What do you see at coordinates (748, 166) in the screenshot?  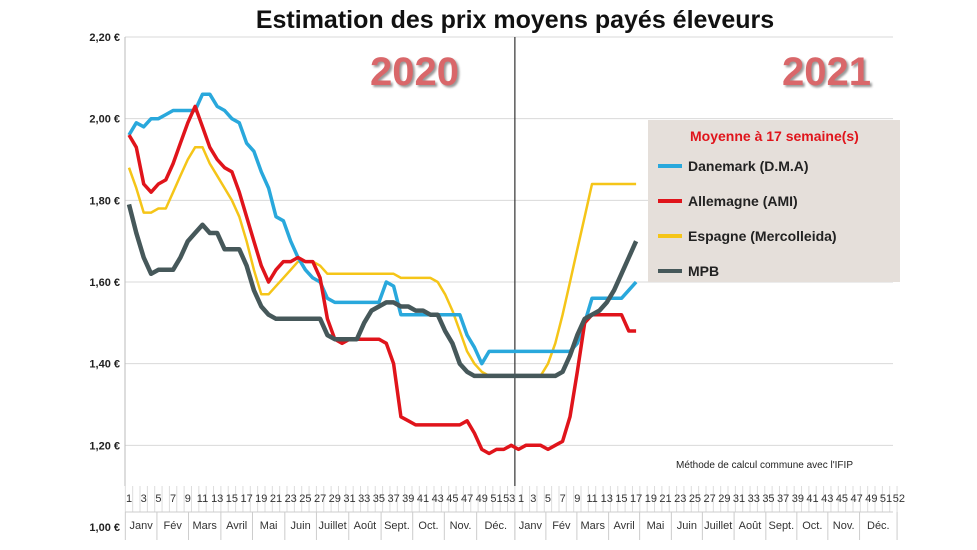 I see `legend-label: Danemark (D.M.A)` at bounding box center [748, 166].